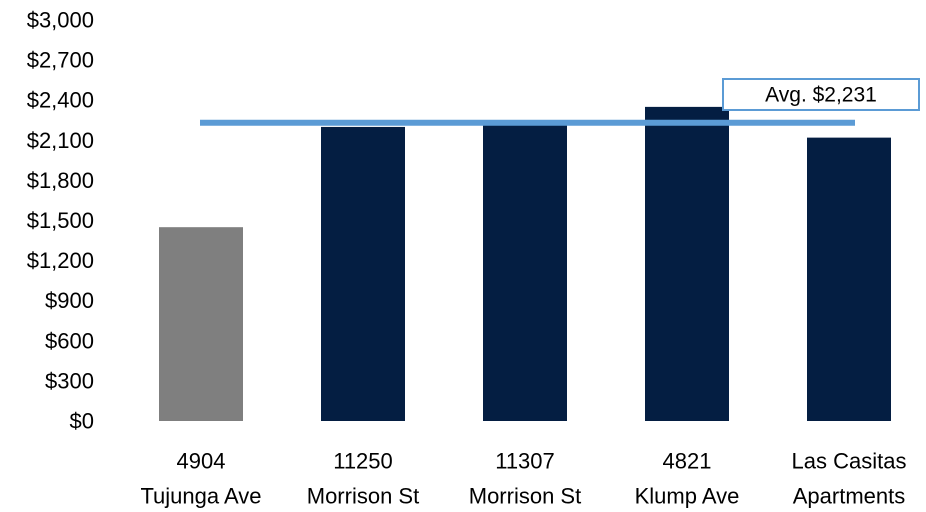  What do you see at coordinates (60, 60) in the screenshot?
I see `y-tick-label: $2,700` at bounding box center [60, 60].